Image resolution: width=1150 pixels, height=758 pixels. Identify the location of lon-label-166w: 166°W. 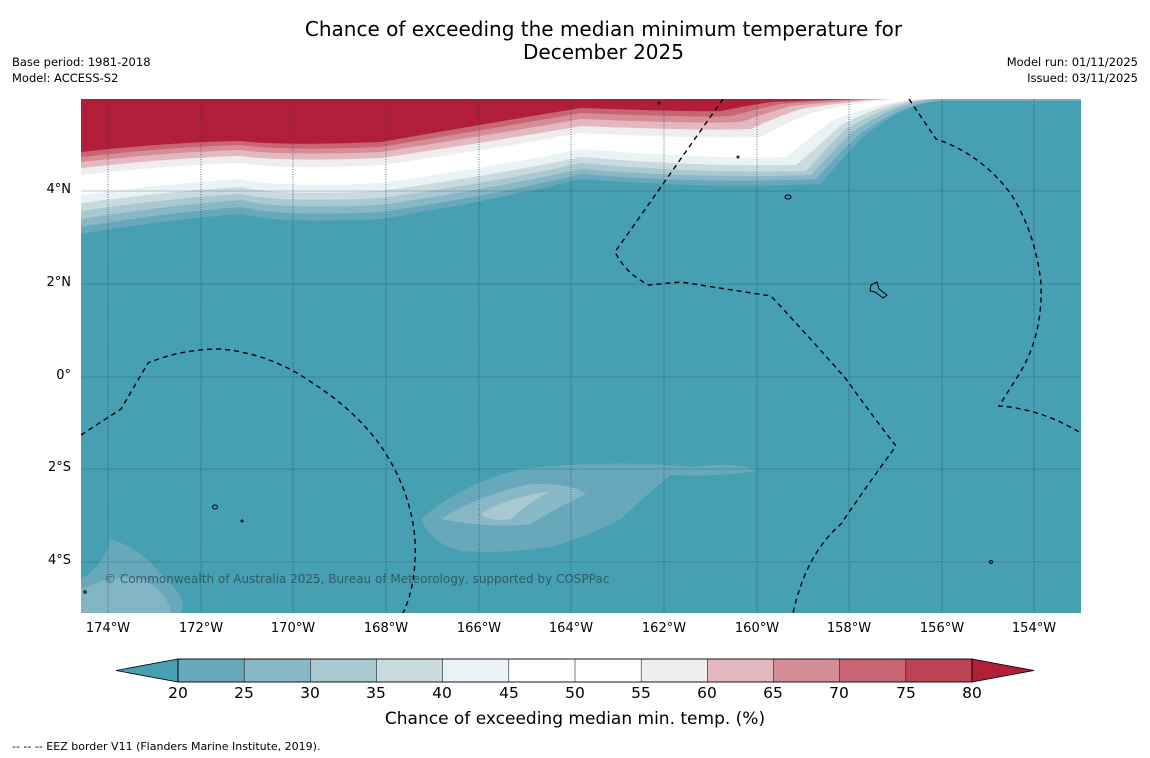
(479, 628).